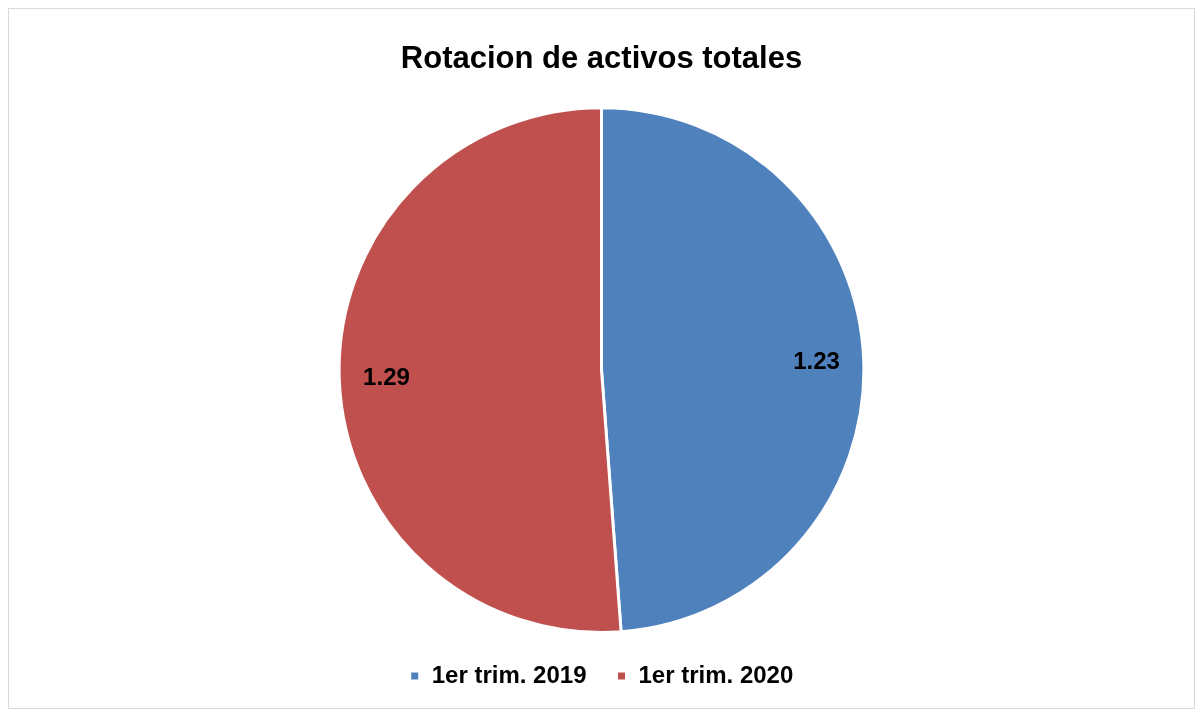 Image resolution: width=1203 pixels, height=717 pixels. I want to click on legend-label: 1er trim. 2019, so click(509, 674).